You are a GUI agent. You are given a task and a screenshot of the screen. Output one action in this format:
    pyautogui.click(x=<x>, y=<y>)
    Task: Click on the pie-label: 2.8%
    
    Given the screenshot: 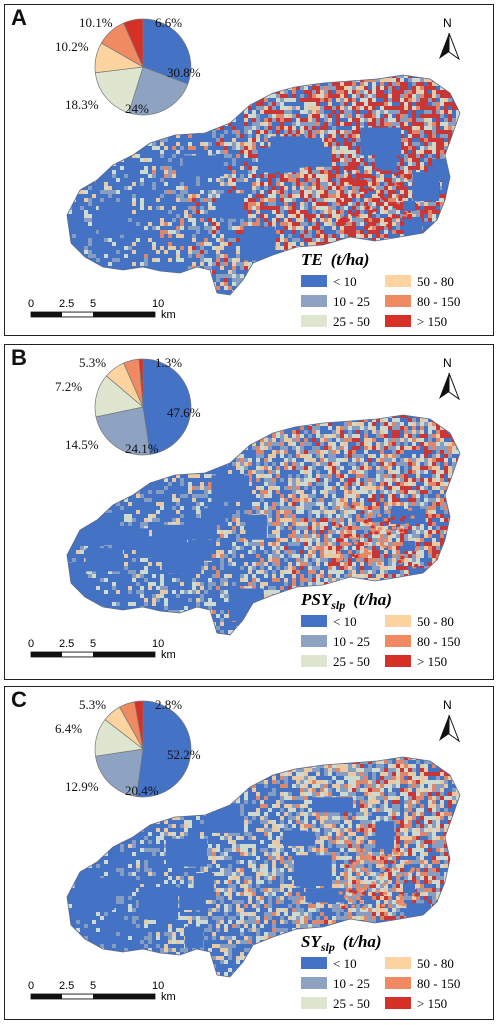 What is the action you would take?
    pyautogui.click(x=168, y=704)
    